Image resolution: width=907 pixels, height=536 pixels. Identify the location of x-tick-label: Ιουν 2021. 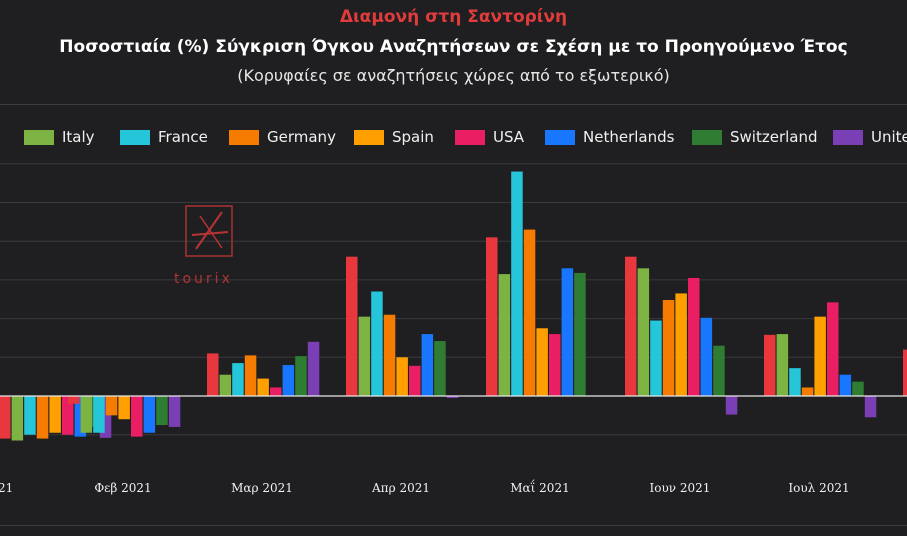
(680, 488).